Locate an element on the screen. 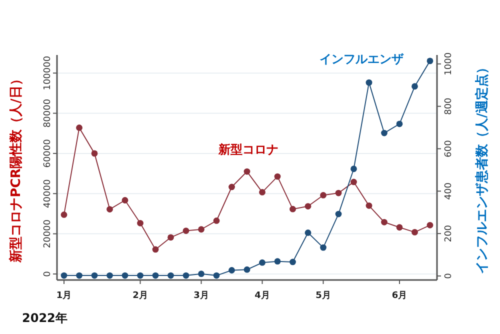  y-tick-label: 40000 is located at coordinates (48, 193).